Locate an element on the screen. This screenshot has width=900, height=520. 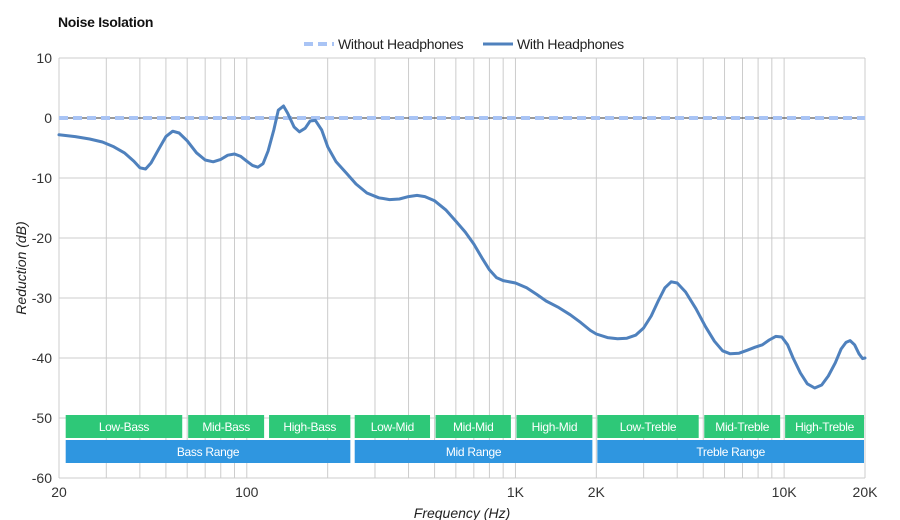
band-label-high-bass: High-Bass is located at coordinates (309, 427).